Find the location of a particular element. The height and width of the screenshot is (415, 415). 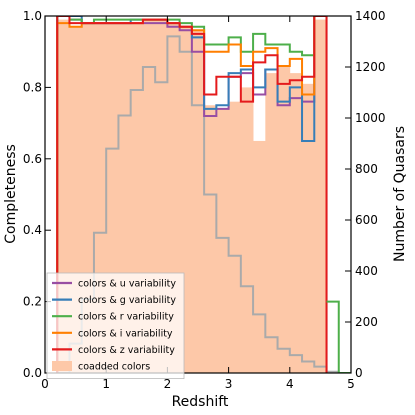

y-left-tick-label: 0.2 is located at coordinates (32, 302).